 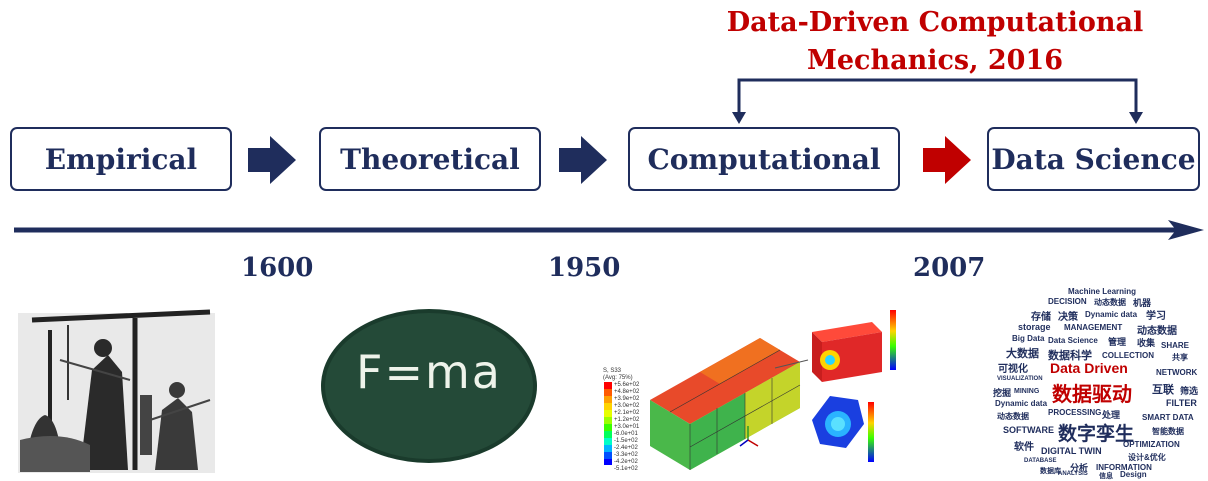 What do you see at coordinates (1146, 343) in the screenshot?
I see `word-cloud-term: 收集` at bounding box center [1146, 343].